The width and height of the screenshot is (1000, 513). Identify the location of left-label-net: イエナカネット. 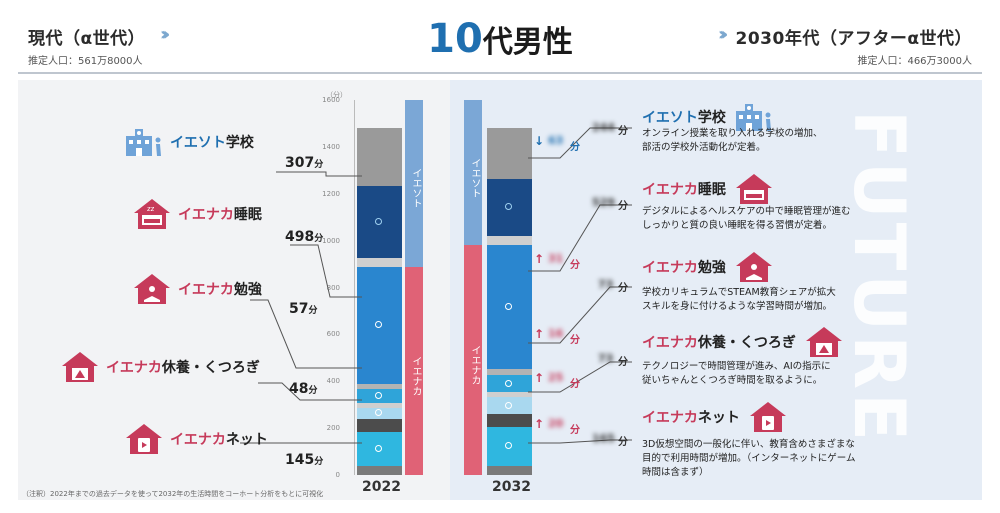
(196, 439).